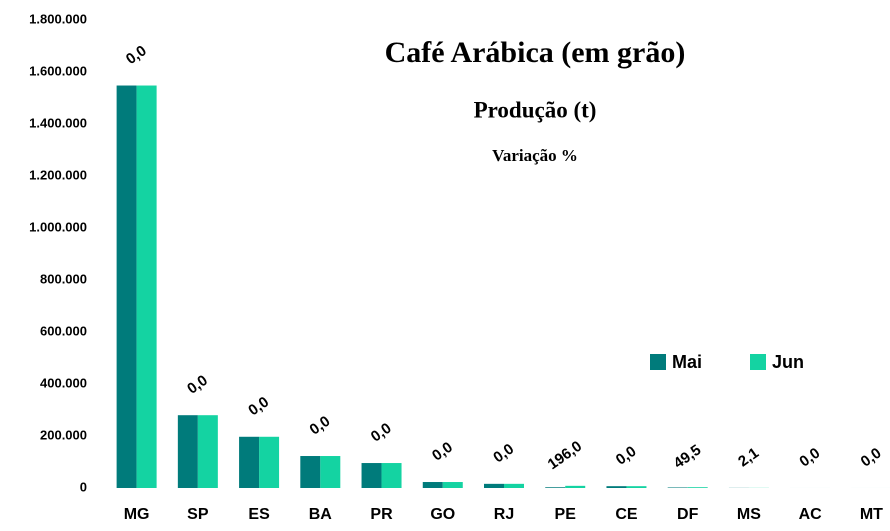 This screenshot has width=890, height=531. What do you see at coordinates (58, 70) in the screenshot?
I see `y-tick-label: 1.600.000` at bounding box center [58, 70].